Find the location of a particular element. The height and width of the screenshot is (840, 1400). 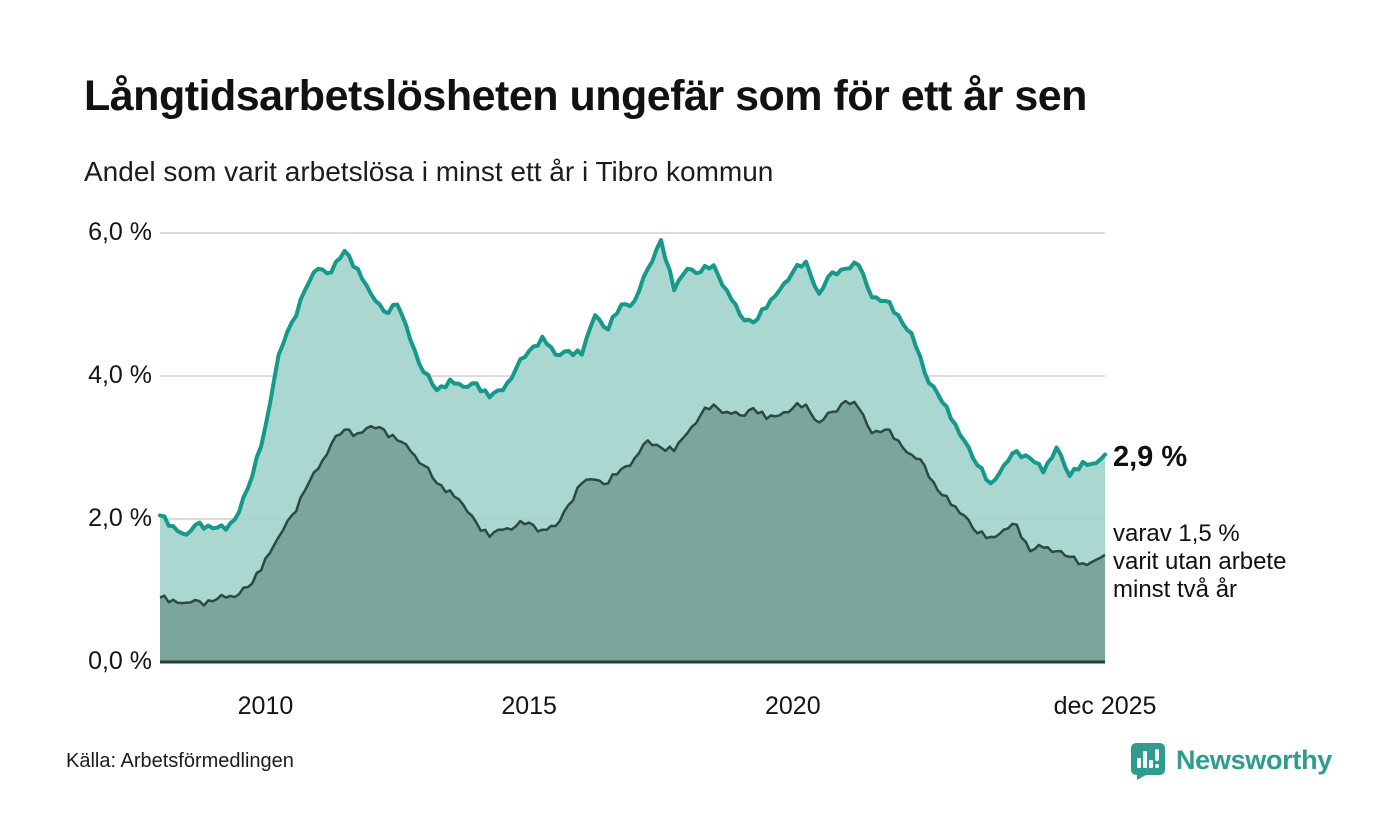

source-note: Källa: Arbetsförmedlingen is located at coordinates (180, 761).